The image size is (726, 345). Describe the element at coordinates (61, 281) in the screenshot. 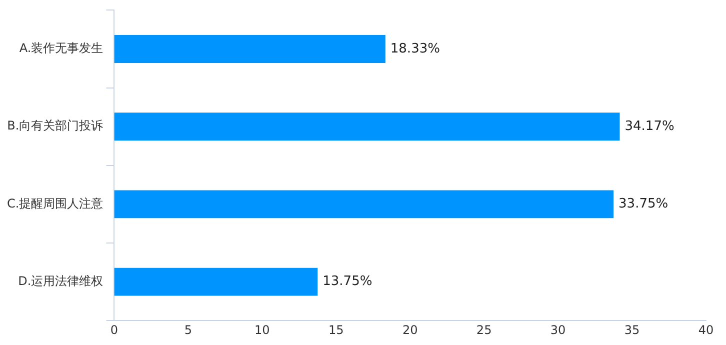

I see `y-tick-label: D.运用法律维权` at that location.